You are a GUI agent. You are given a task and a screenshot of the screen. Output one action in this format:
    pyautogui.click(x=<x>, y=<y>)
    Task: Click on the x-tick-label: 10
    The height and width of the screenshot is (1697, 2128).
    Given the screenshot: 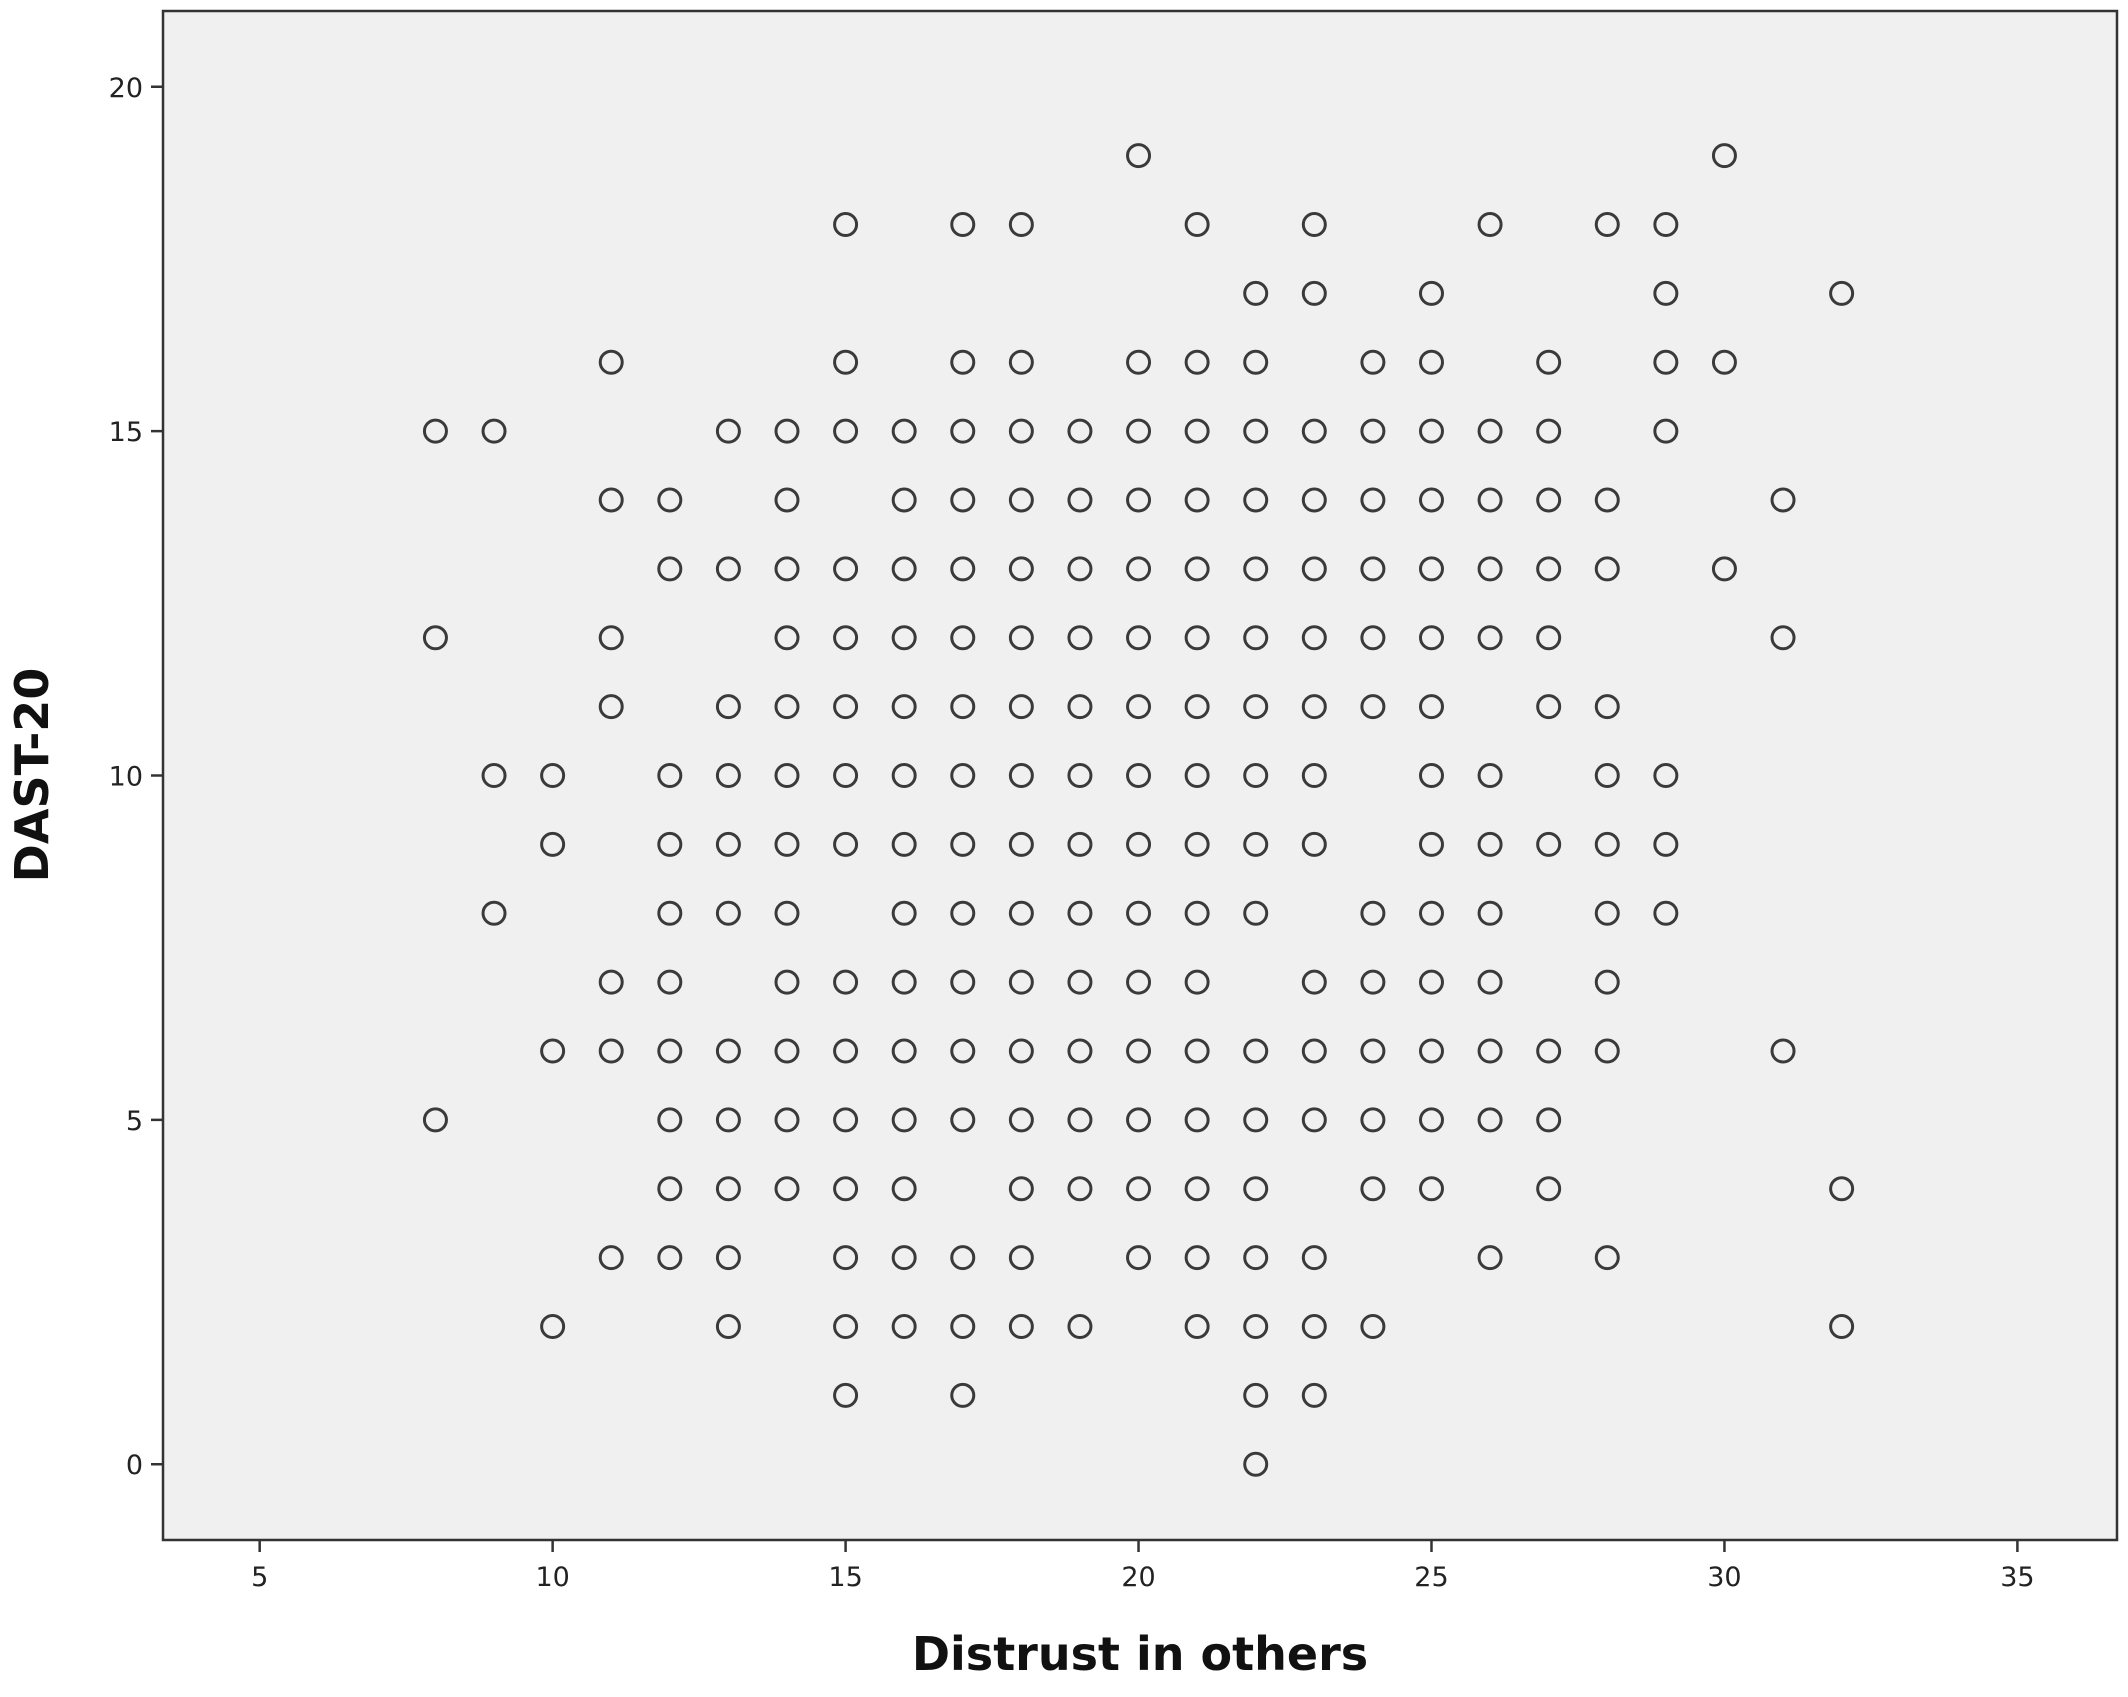 What is the action you would take?
    pyautogui.click(x=552, y=1577)
    